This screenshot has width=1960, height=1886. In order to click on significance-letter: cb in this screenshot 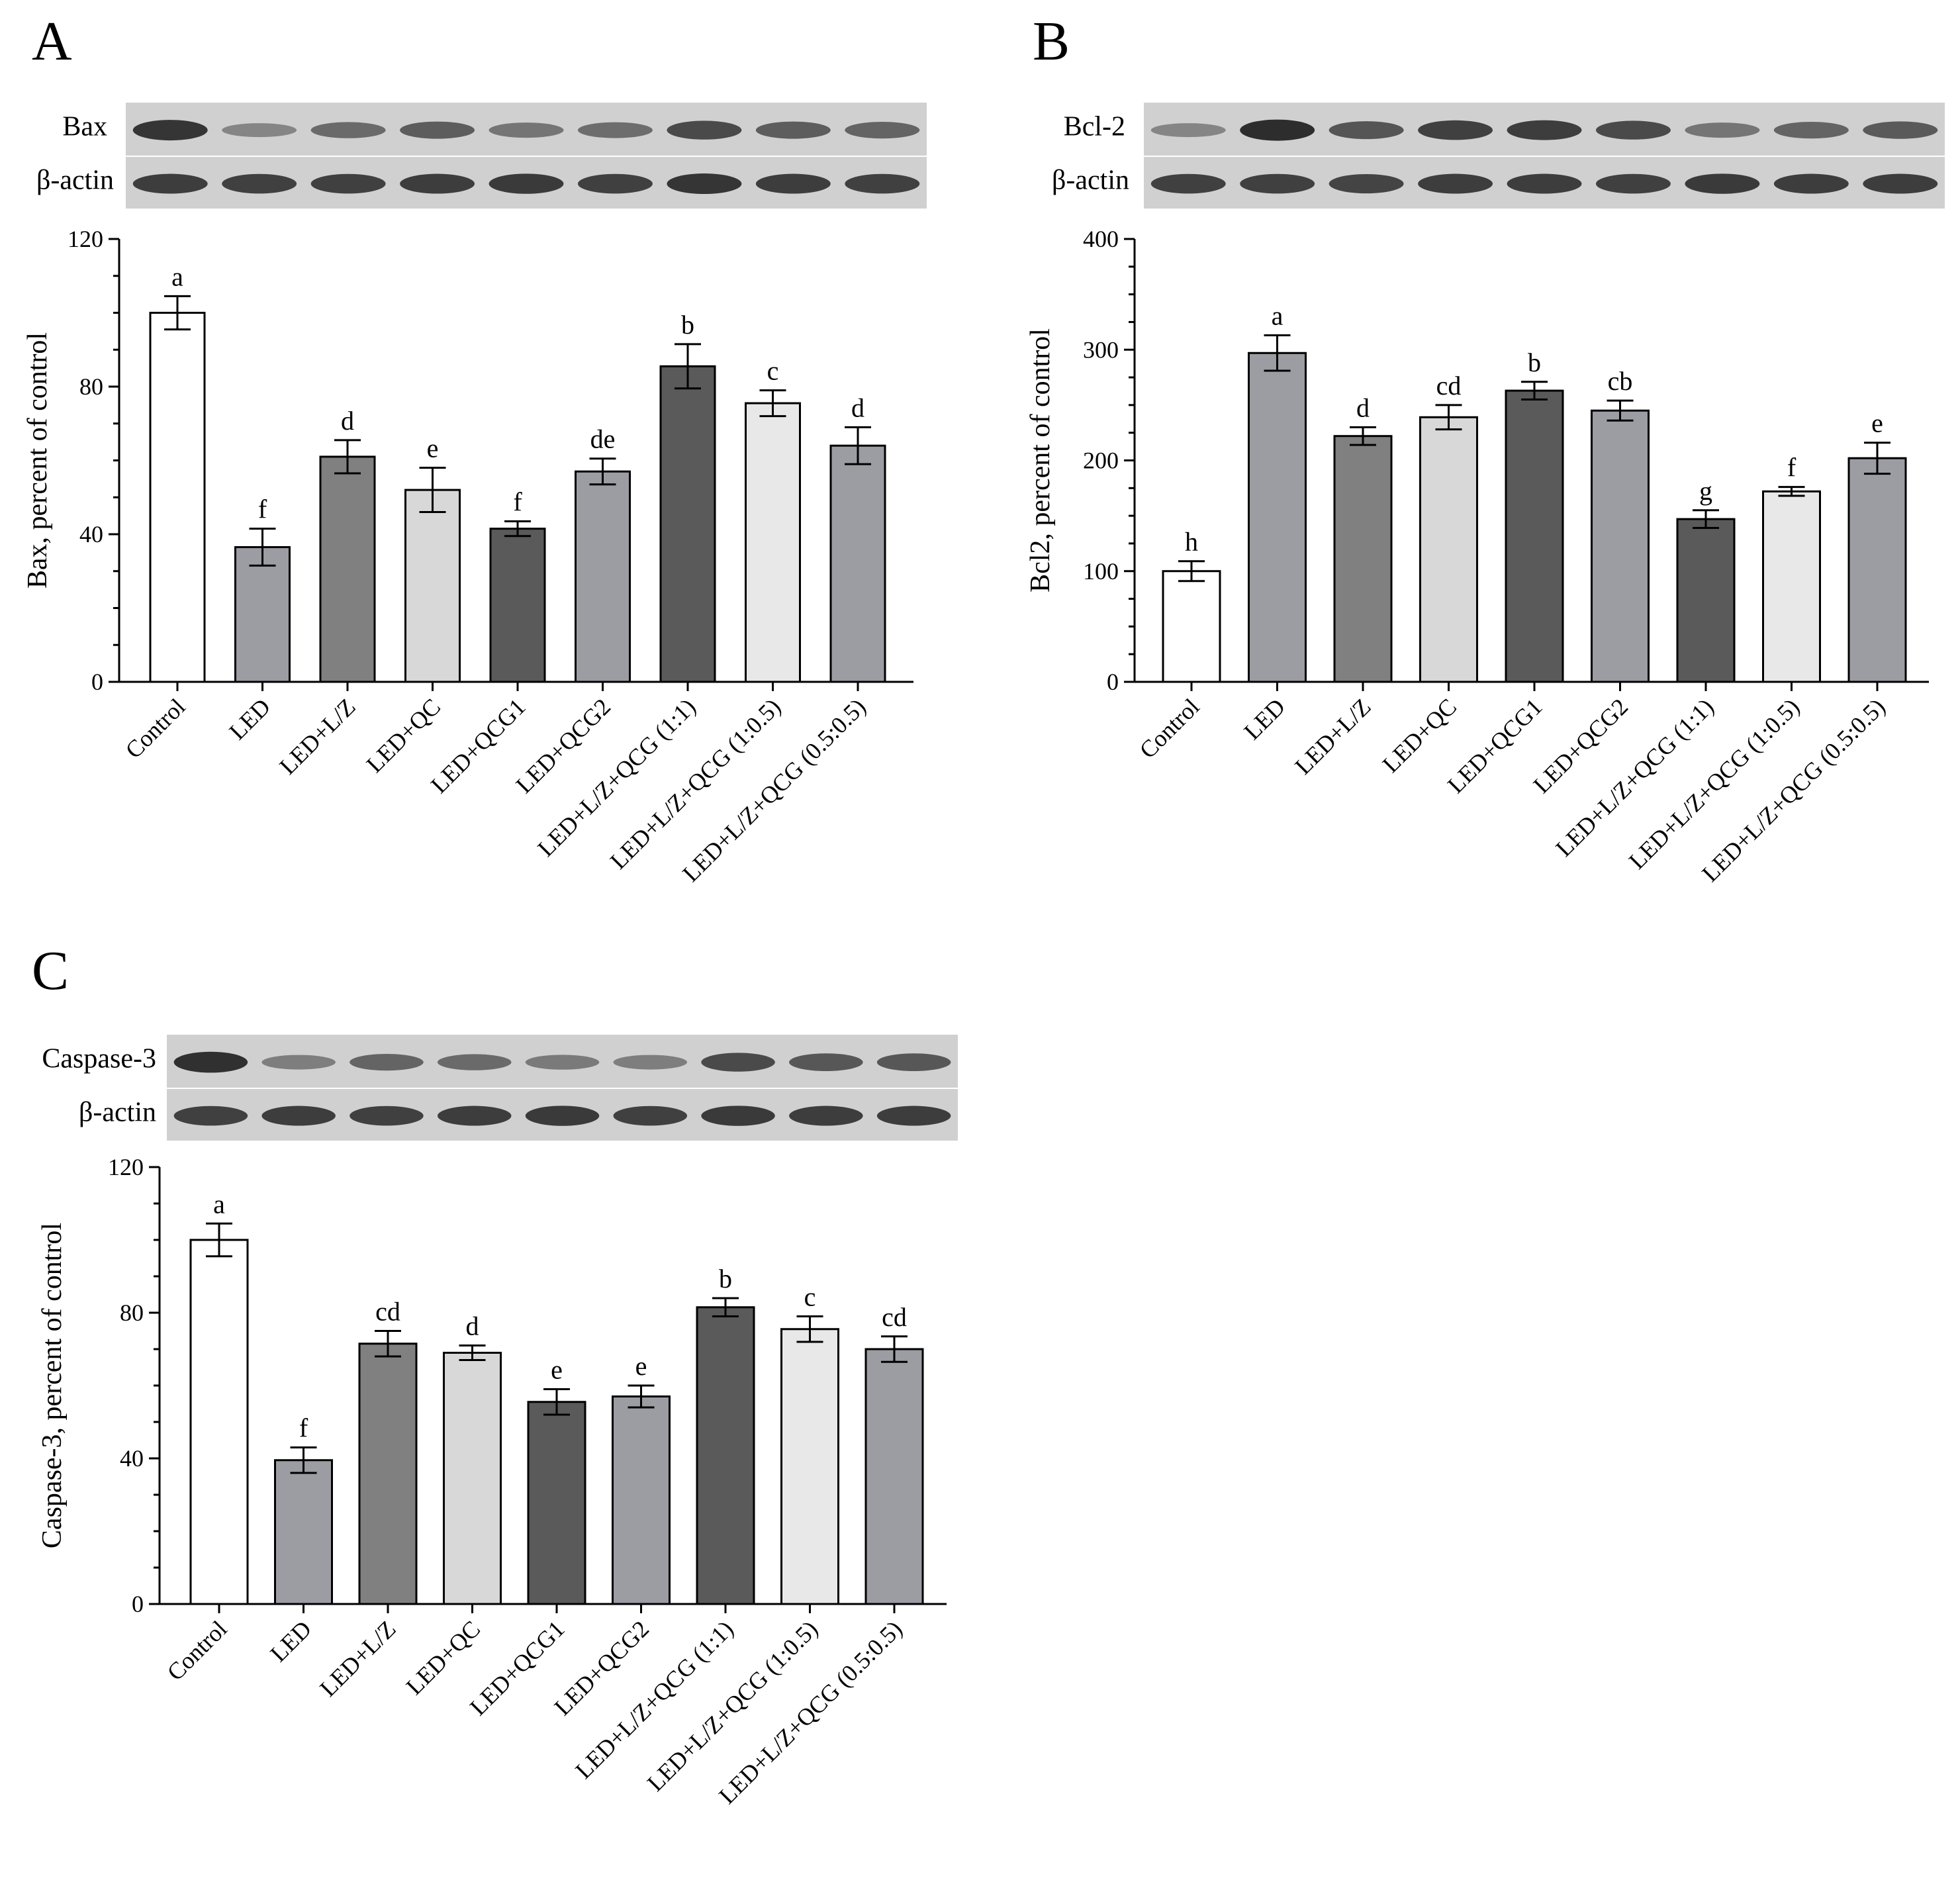, I will do `click(1620, 381)`.